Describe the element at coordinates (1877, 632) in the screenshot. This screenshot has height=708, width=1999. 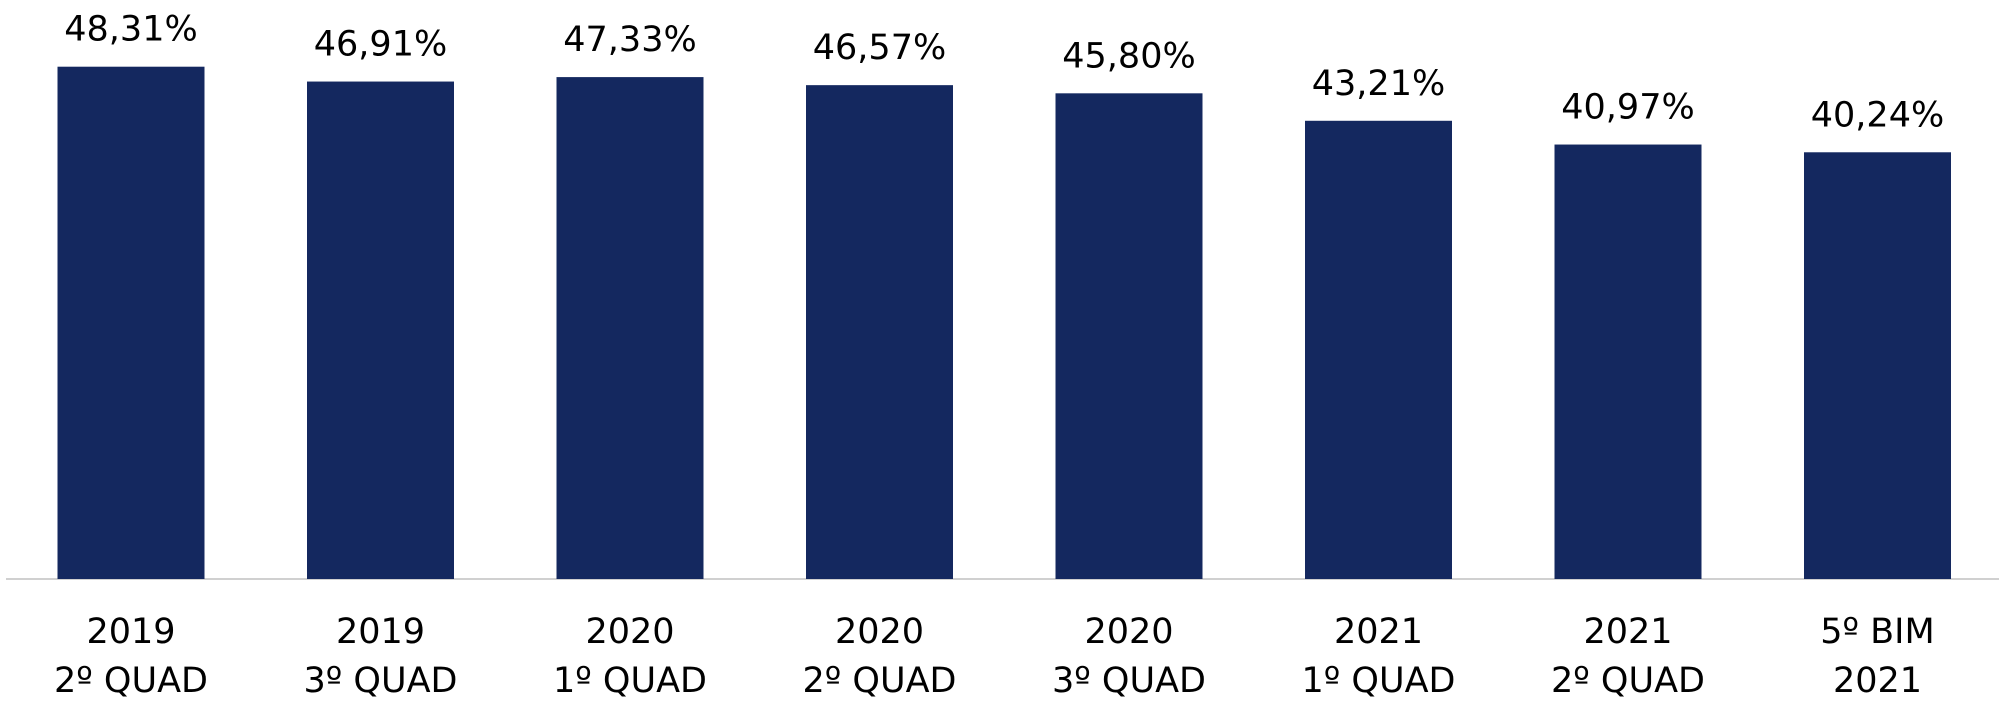
I see `x-tick-label: 5º BIM` at that location.